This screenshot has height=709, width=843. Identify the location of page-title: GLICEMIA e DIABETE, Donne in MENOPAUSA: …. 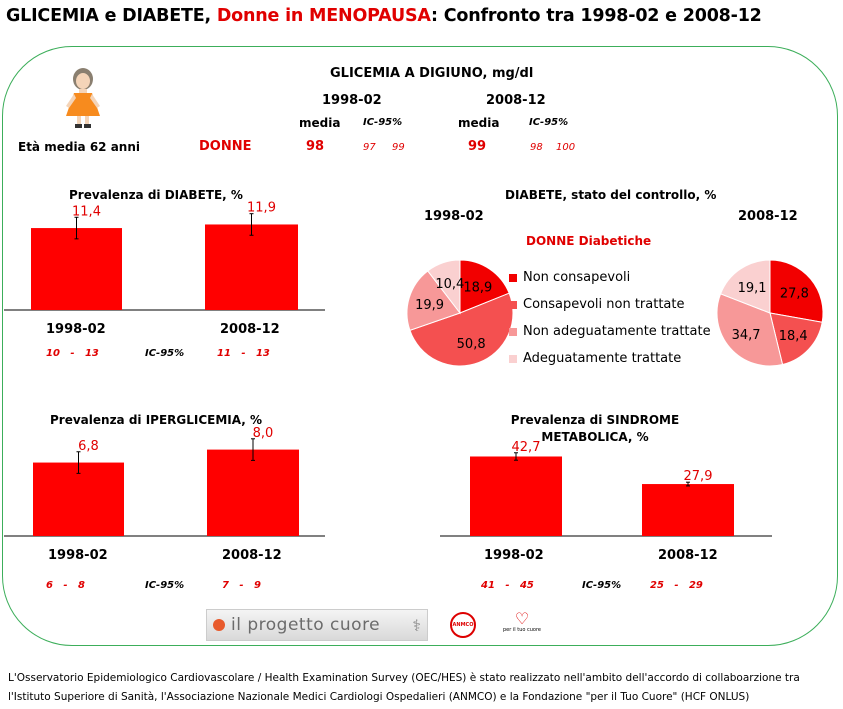
(384, 16).